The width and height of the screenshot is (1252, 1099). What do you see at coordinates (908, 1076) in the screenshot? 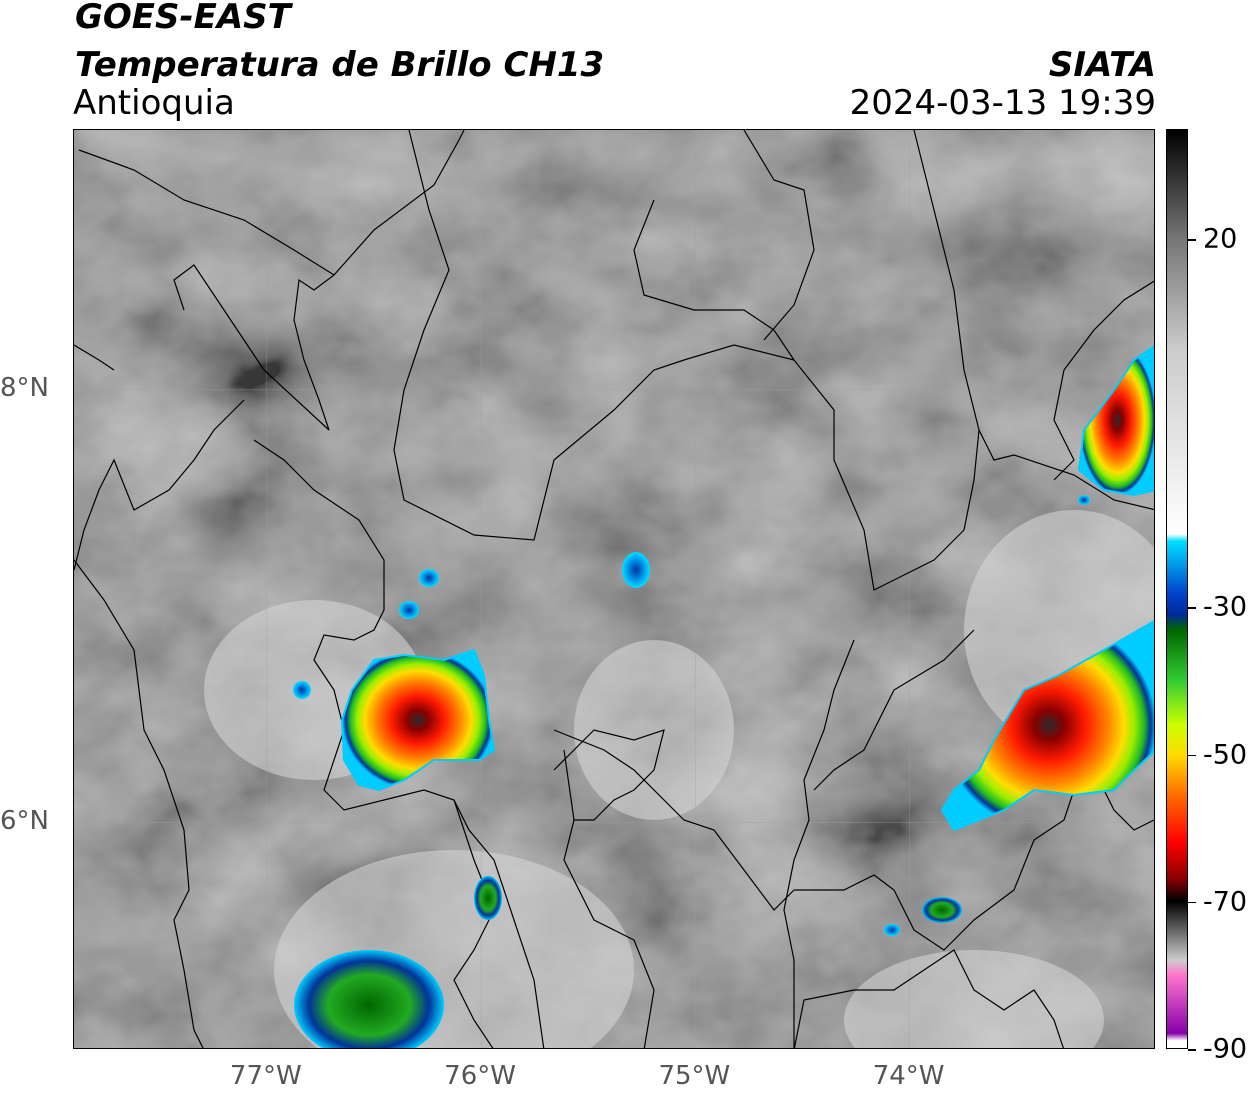
I see `longitude-label: 74°W` at bounding box center [908, 1076].